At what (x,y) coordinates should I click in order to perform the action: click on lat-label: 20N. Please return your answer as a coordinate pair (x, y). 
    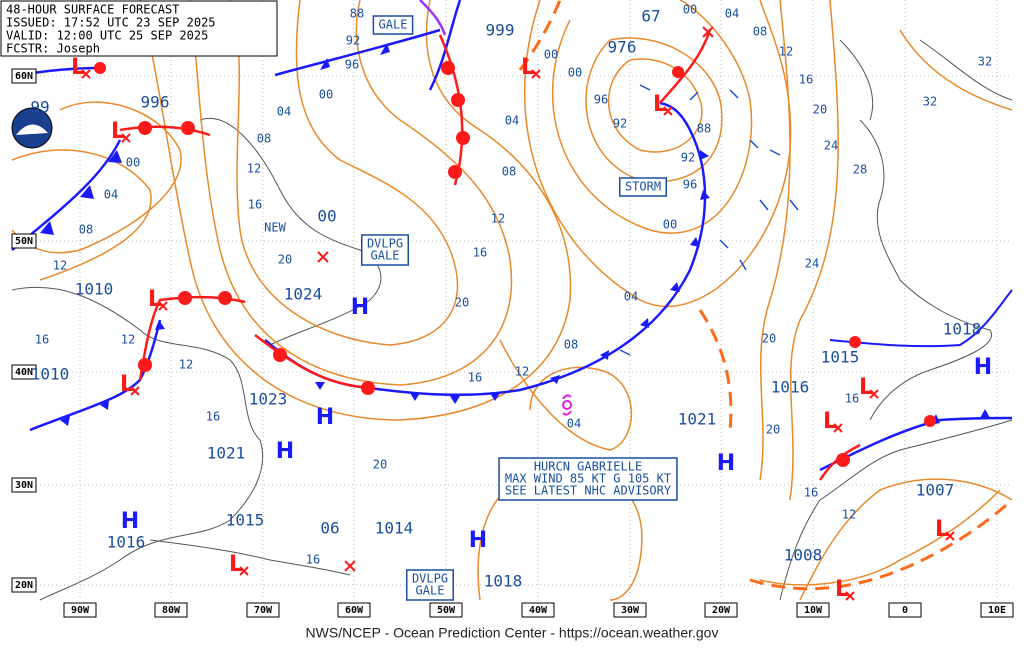
    Looking at the image, I should click on (24, 585).